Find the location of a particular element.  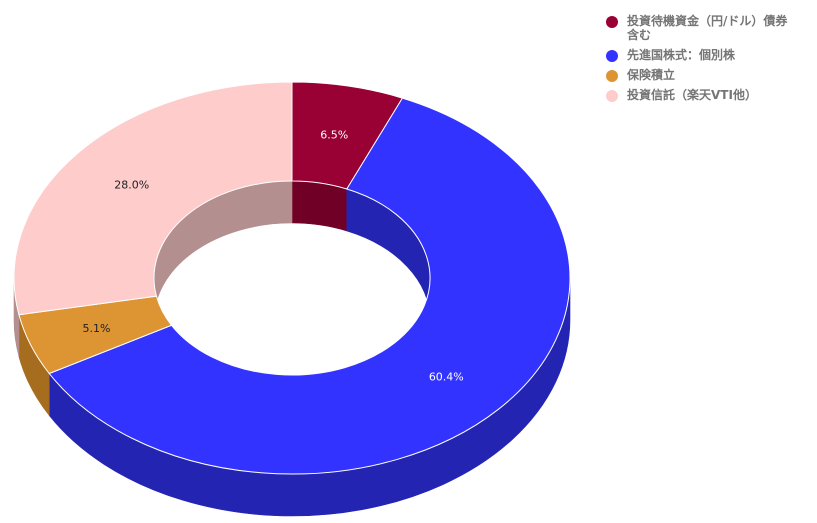

legend-entry: 投資信託（楽天VTI他） is located at coordinates (706, 95).